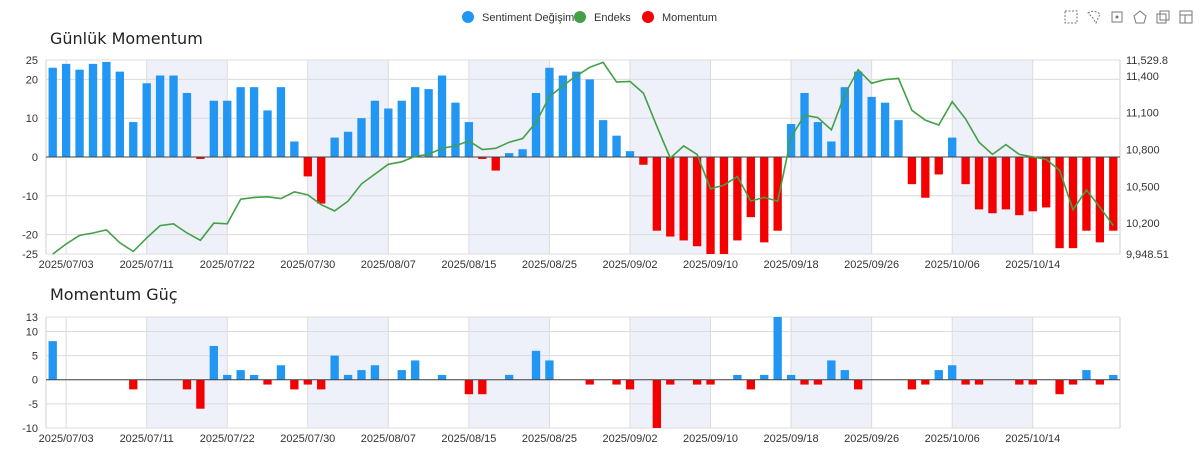 Image resolution: width=1200 pixels, height=449 pixels. Describe the element at coordinates (1071, 17) in the screenshot. I see `zoom-select-icon` at that location.